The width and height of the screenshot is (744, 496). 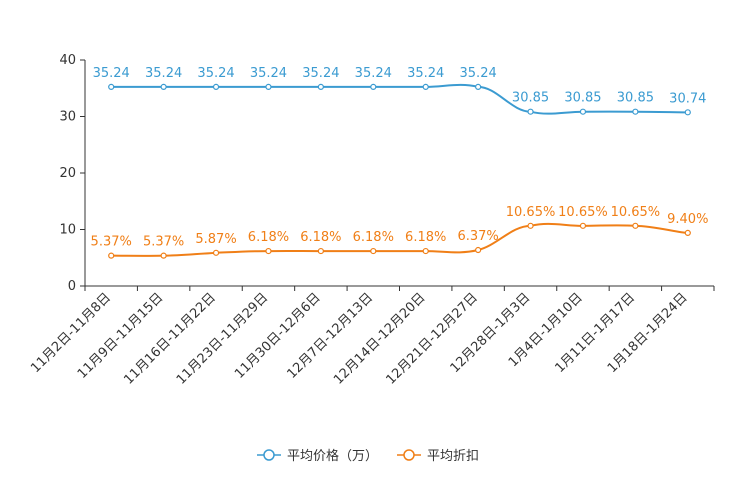 I want to click on y-tick-label: 40, so click(x=67, y=60).